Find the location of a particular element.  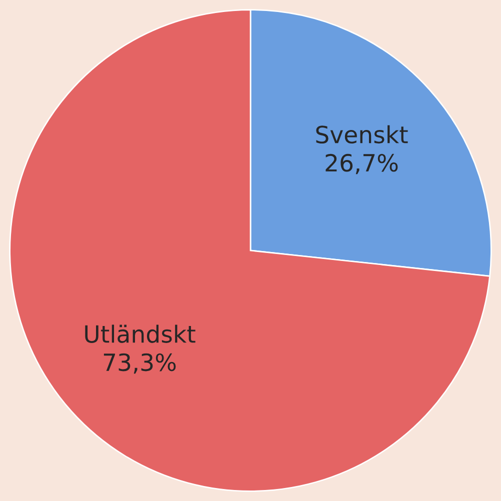

slice-label: Utländskt is located at coordinates (140, 333).